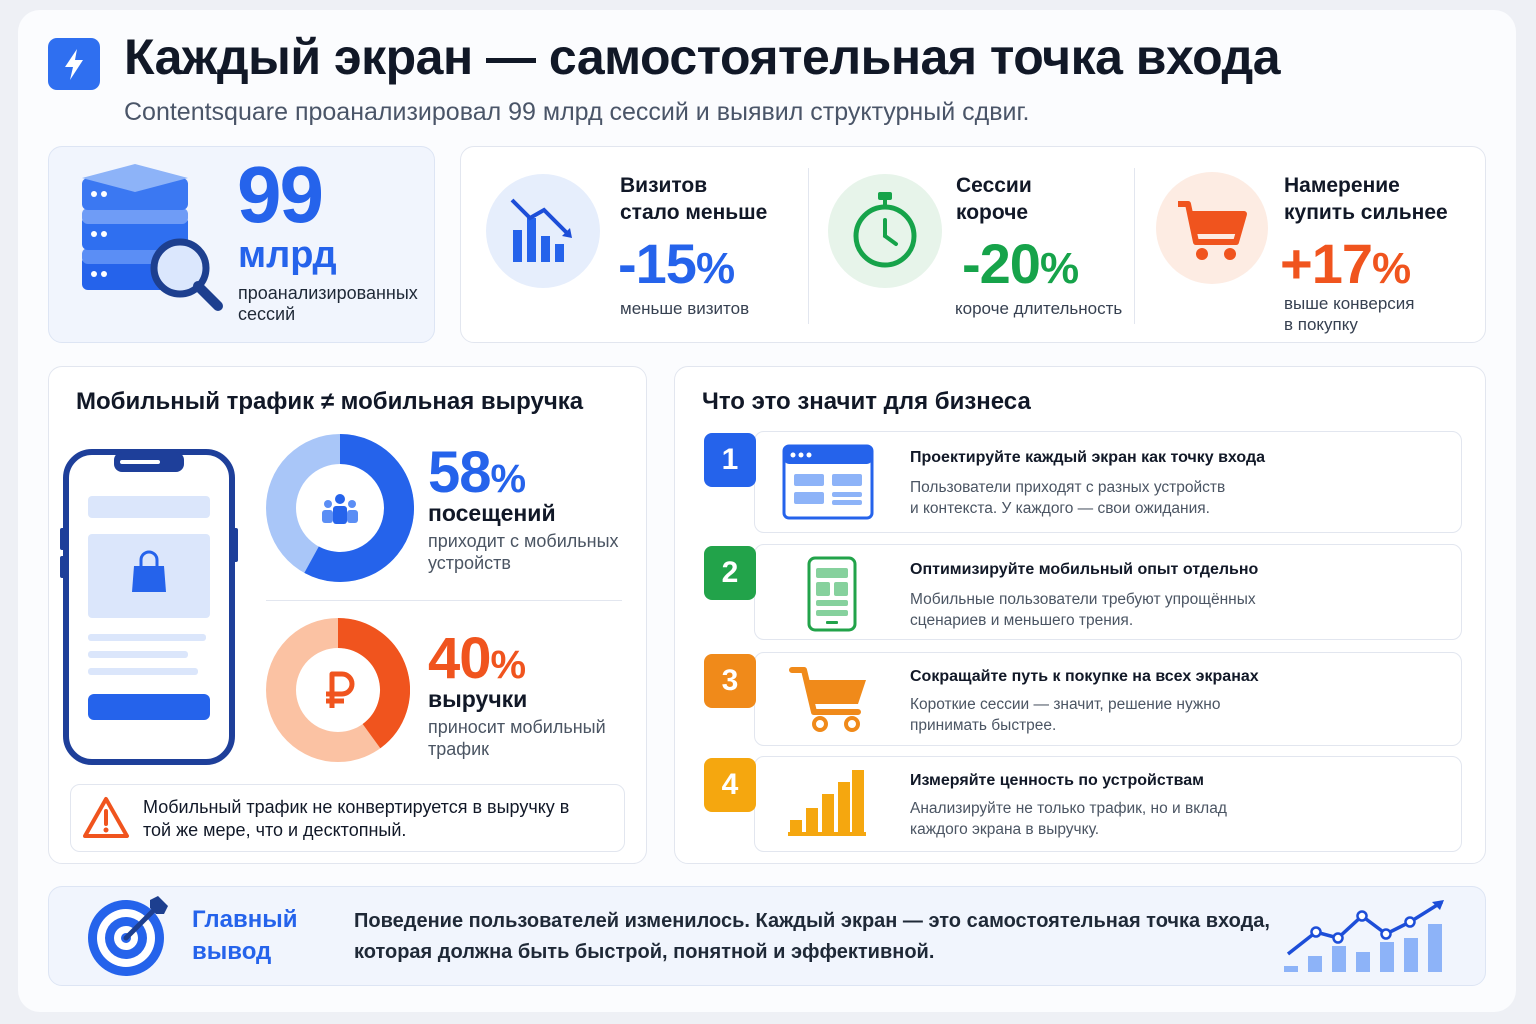 The height and width of the screenshot is (1024, 1536). What do you see at coordinates (885, 231) in the screenshot?
I see `stopwatch-icon` at bounding box center [885, 231].